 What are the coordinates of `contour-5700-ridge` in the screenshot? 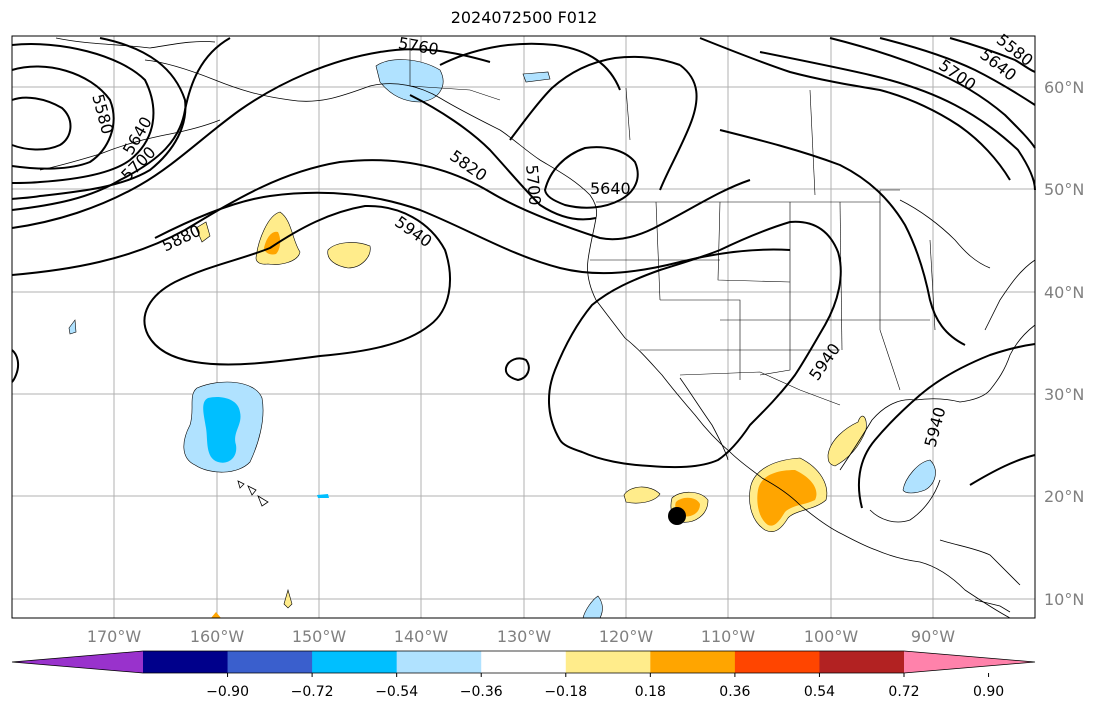 It's located at (595, 98).